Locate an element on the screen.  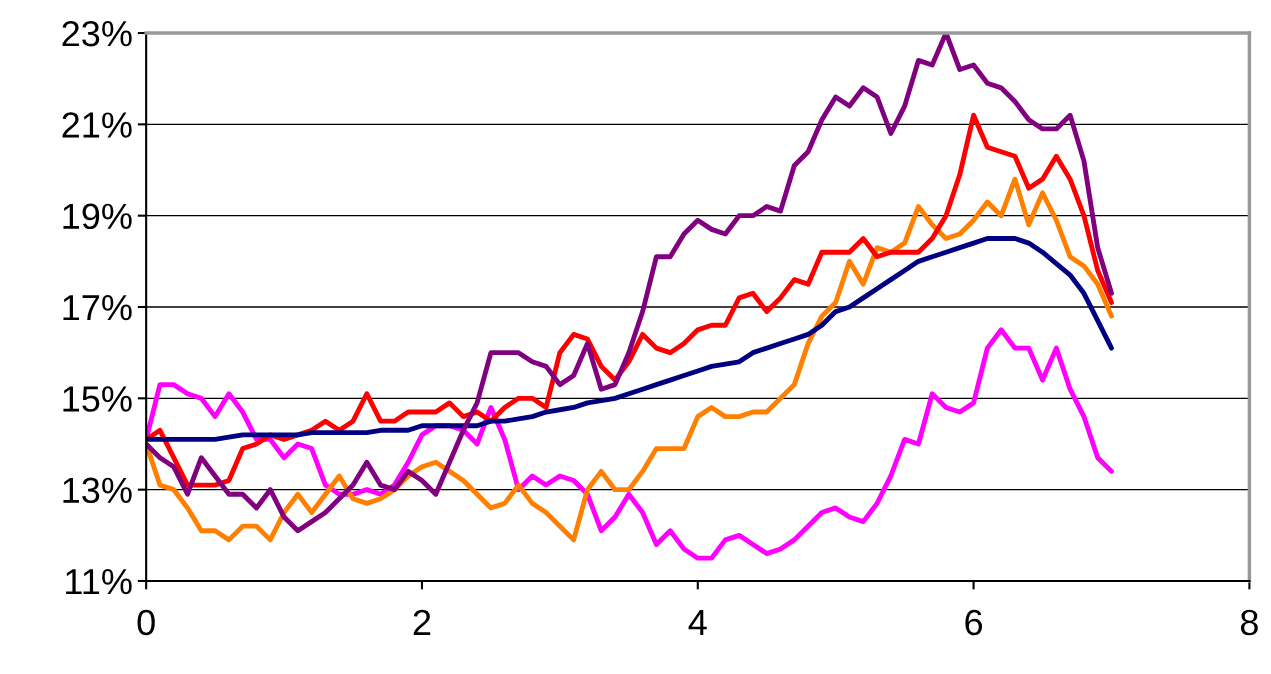
y-tick-label: 19% is located at coordinates (97, 216).